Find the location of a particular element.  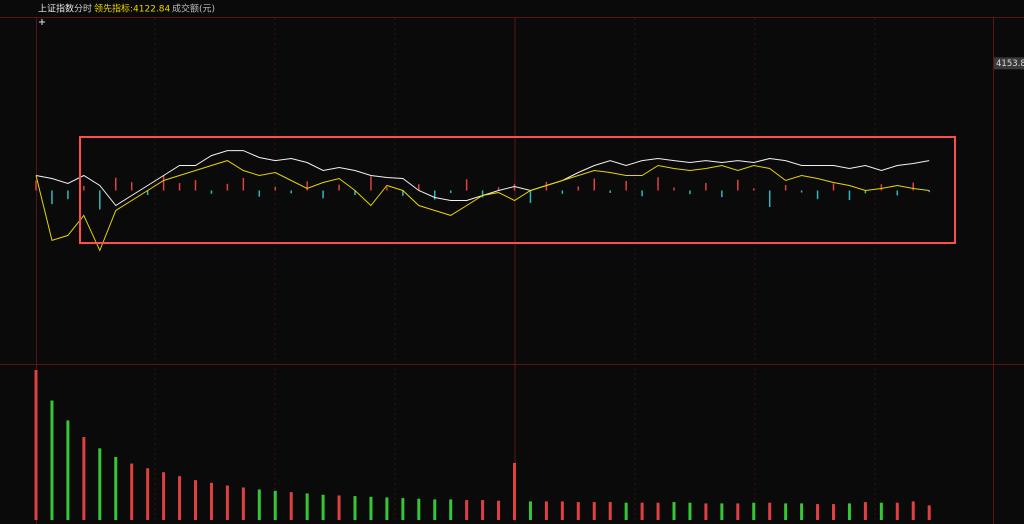

header-mode: 分时 is located at coordinates (83, 9).